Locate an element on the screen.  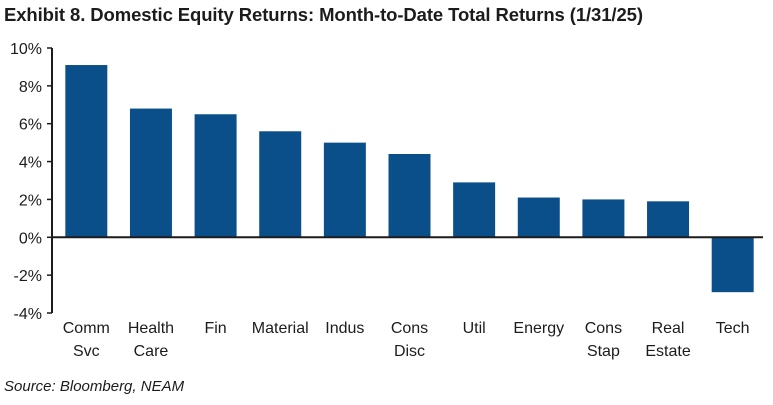
category-label: Energy is located at coordinates (538, 328).